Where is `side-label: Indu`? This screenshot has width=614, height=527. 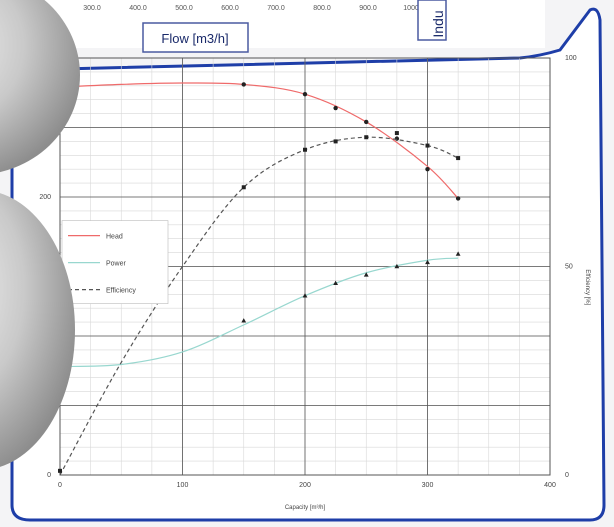 side-label: Indu is located at coordinates (438, 23).